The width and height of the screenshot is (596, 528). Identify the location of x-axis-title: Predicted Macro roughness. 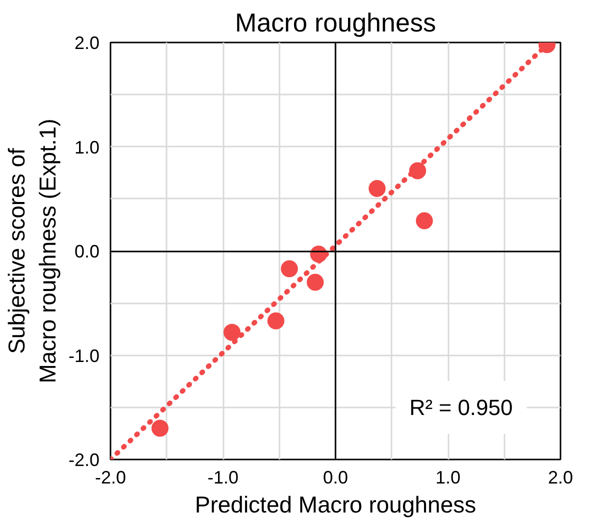
(335, 505).